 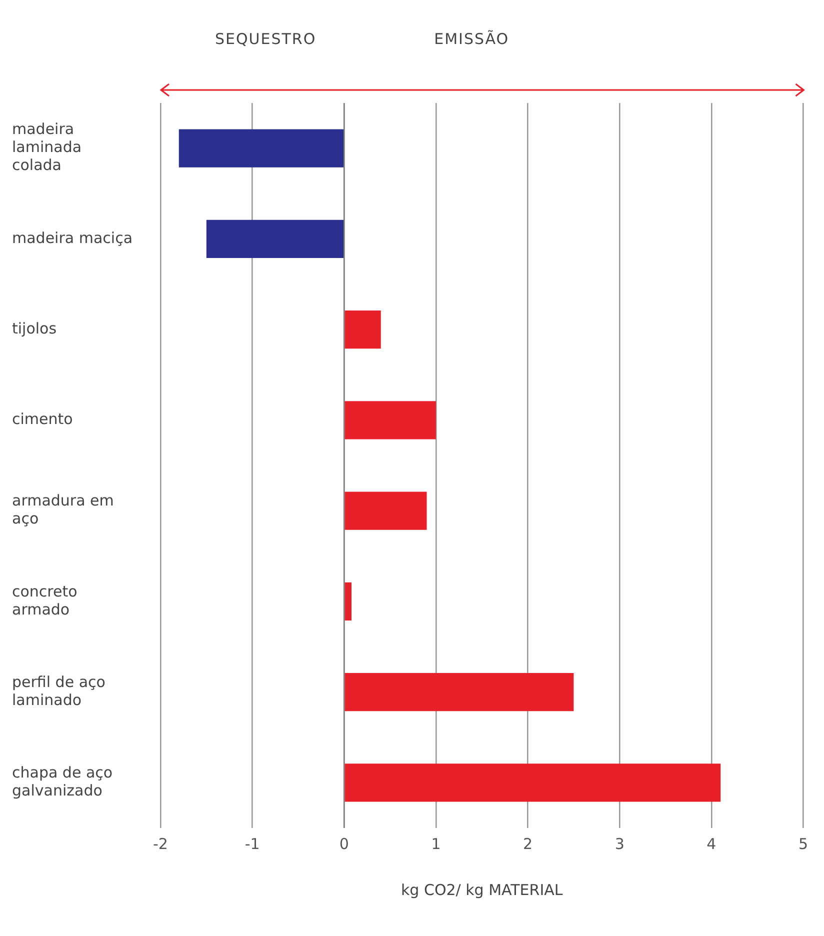 What do you see at coordinates (47, 147) in the screenshot?
I see `y-tick-label: madeira laminada colada` at bounding box center [47, 147].